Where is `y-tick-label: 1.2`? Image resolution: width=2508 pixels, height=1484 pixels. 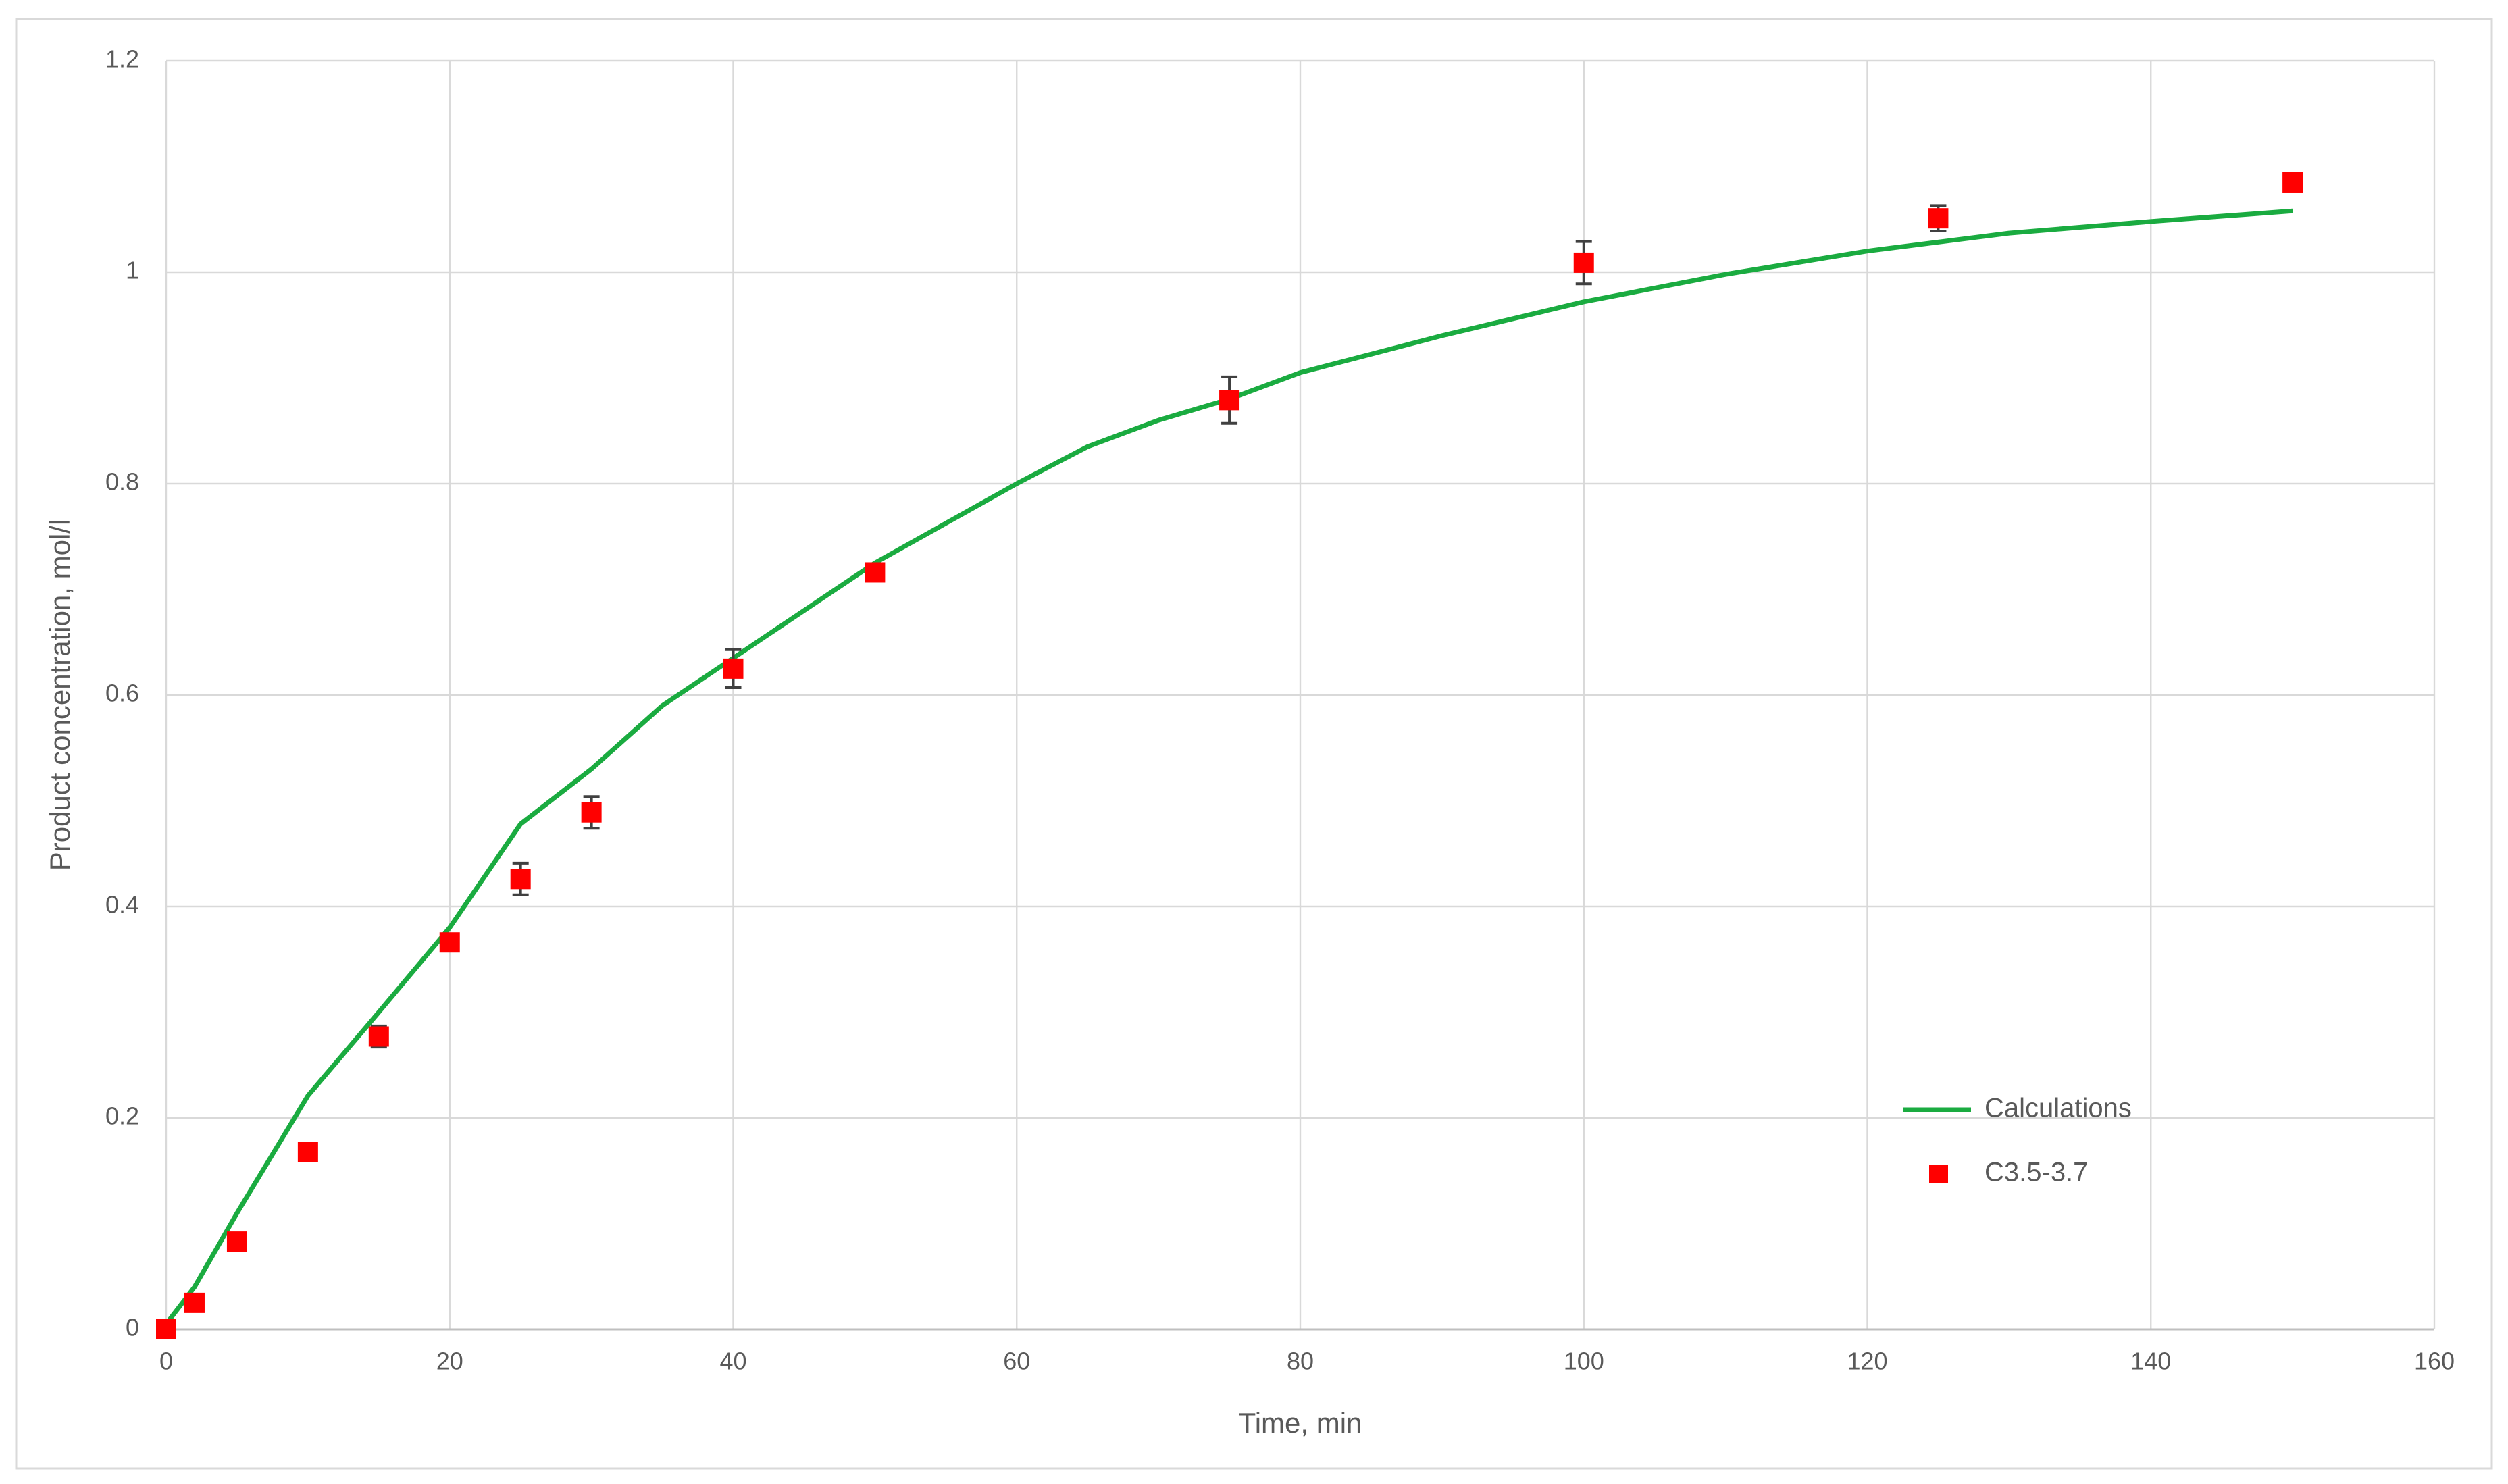 y-tick-label: 1.2 is located at coordinates (122, 59).